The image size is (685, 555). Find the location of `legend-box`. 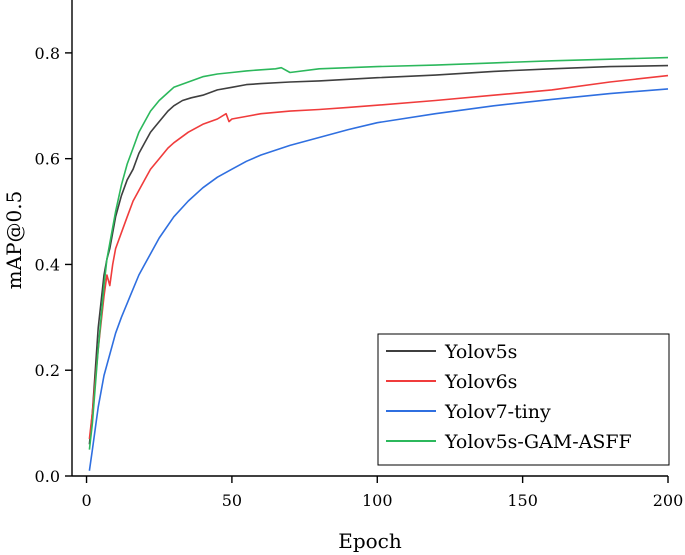

legend-box is located at coordinates (523, 399).